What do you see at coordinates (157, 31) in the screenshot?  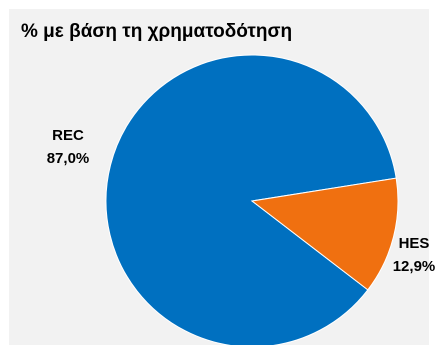 I see `chart-title: % με βάση τη χρηματοδότηση` at bounding box center [157, 31].